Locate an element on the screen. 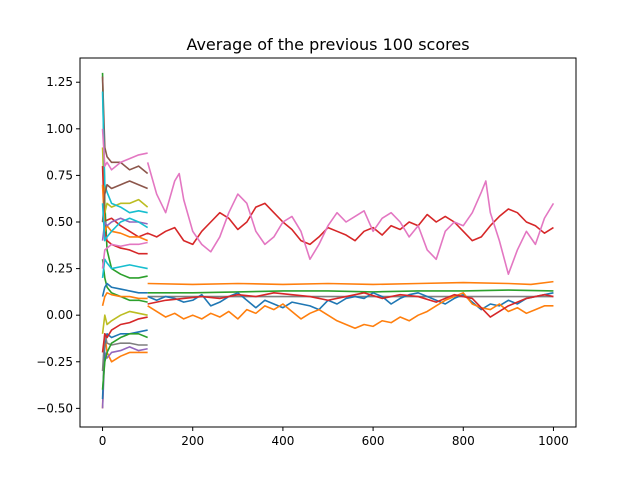 This screenshot has width=640, height=480. y-tick-label: 1.25 is located at coordinates (59, 82).